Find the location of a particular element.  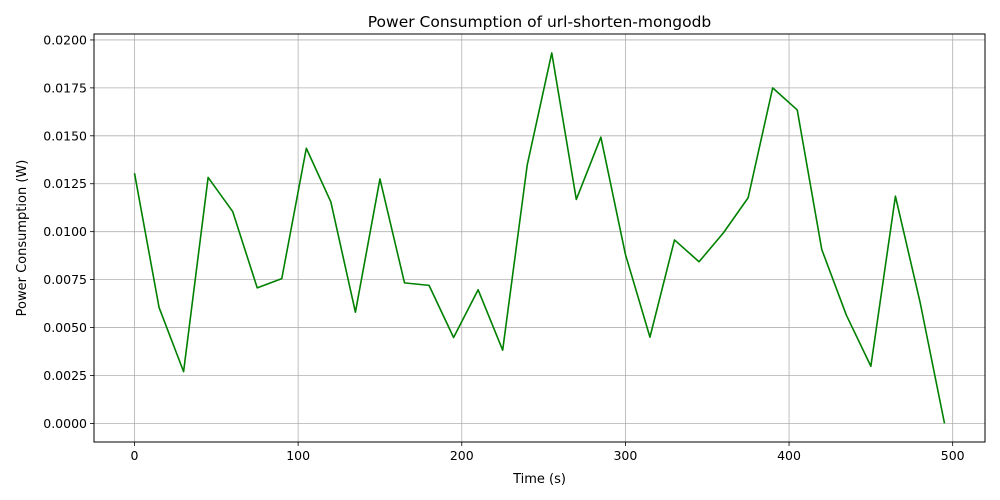

x-tick-label: 500 is located at coordinates (953, 455).